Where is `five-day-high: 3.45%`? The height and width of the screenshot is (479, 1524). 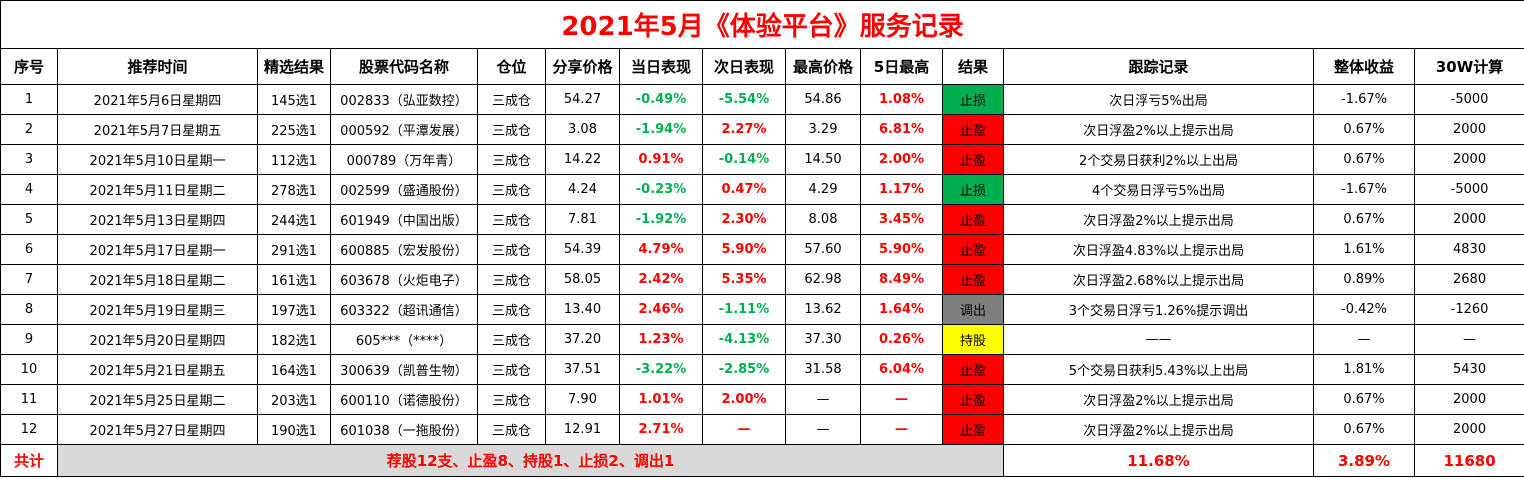 five-day-high: 3.45% is located at coordinates (901, 219).